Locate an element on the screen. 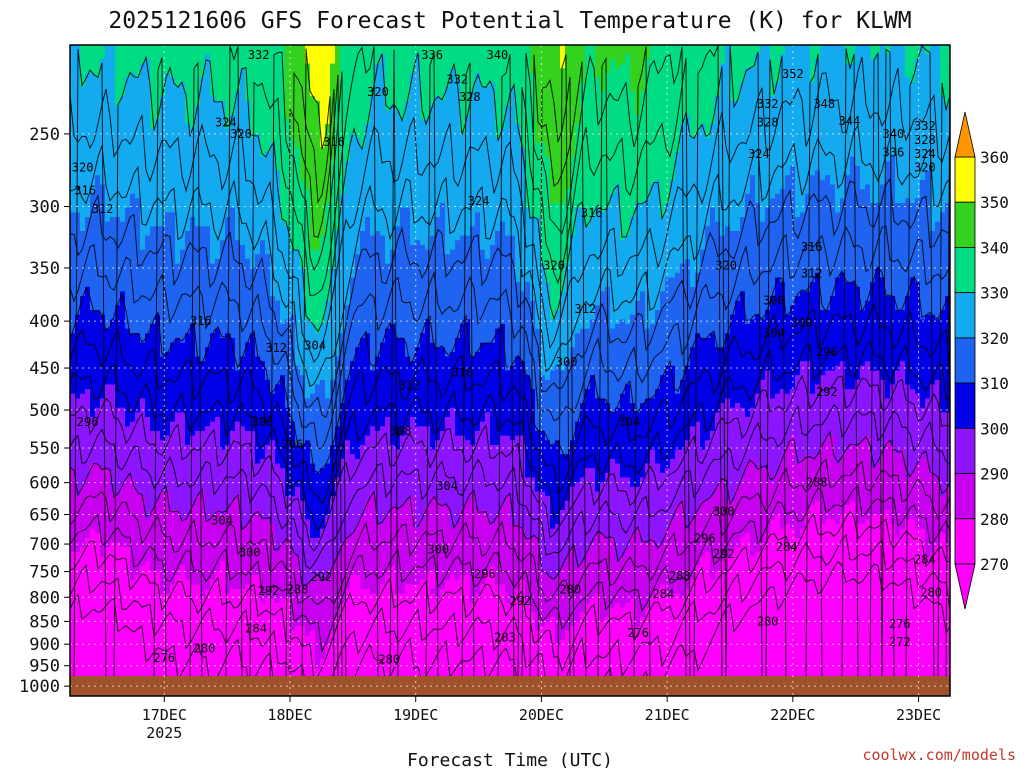  y-tick-label: 850 is located at coordinates (44, 622).